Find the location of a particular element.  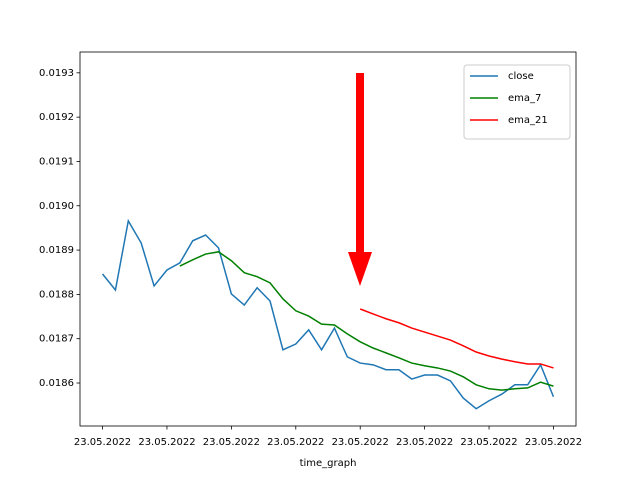

y-tick-label: 0.0188 is located at coordinates (56, 294).